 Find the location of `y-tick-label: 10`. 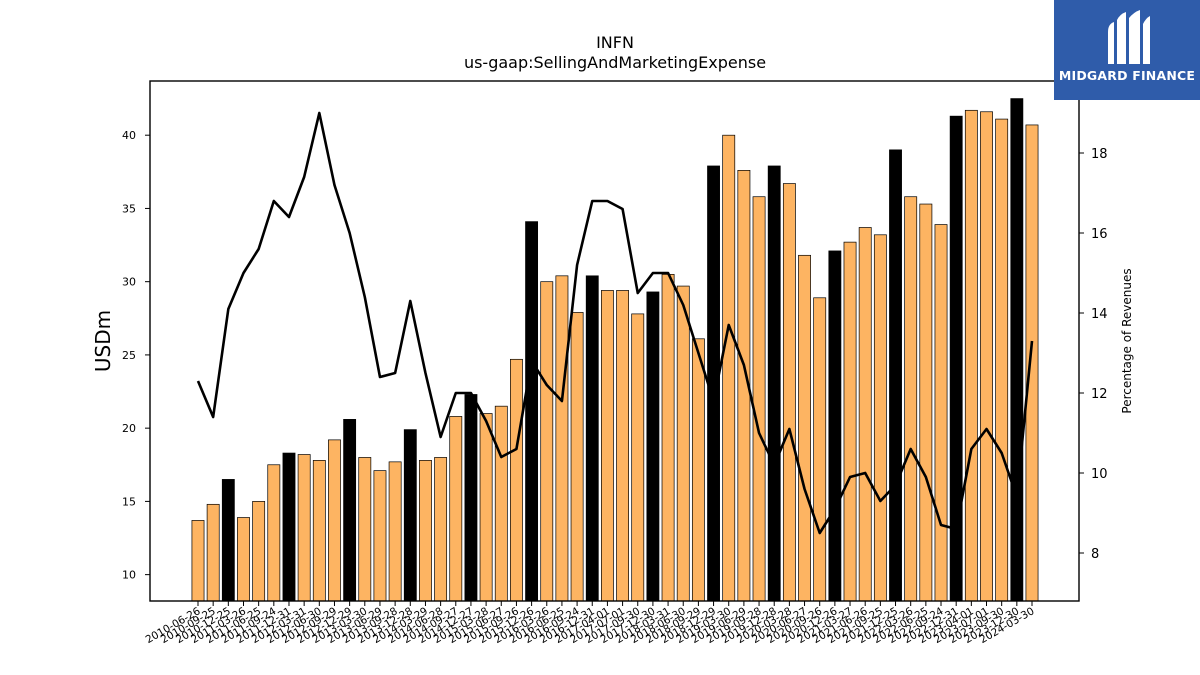

y-tick-label: 10 is located at coordinates (129, 575).